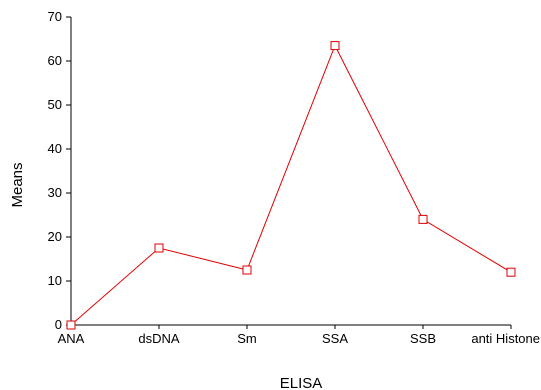  Describe the element at coordinates (71, 338) in the screenshot. I see `x-tick-label: ANA` at that location.